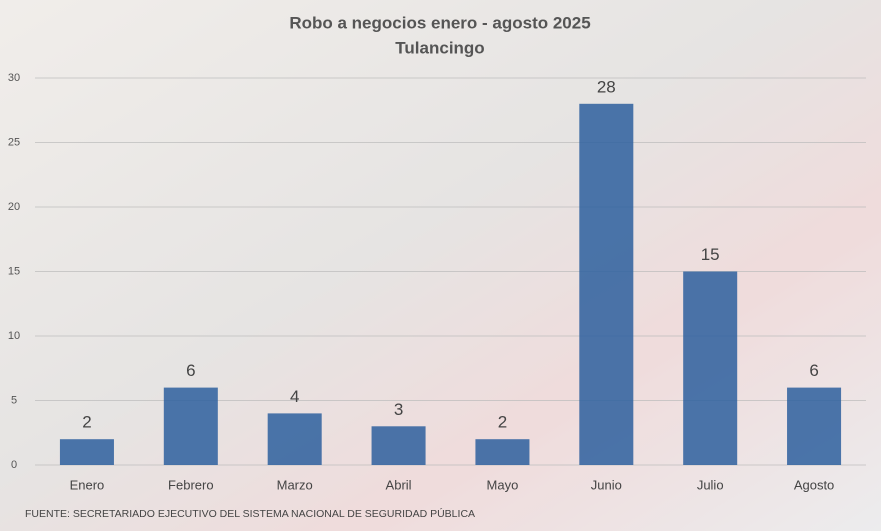 Image resolution: width=881 pixels, height=531 pixels. What do you see at coordinates (14, 271) in the screenshot?
I see `y-tick-label: 15` at bounding box center [14, 271].